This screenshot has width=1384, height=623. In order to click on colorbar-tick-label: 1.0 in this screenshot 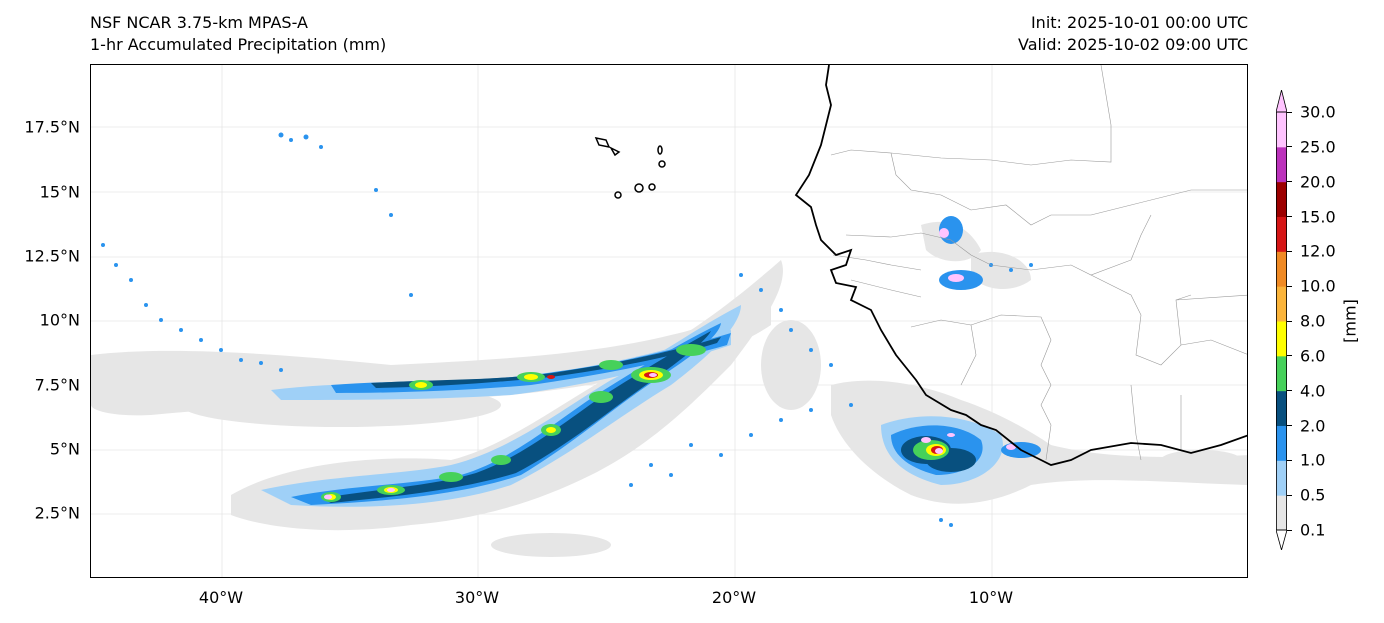, I will do `click(1313, 460)`.